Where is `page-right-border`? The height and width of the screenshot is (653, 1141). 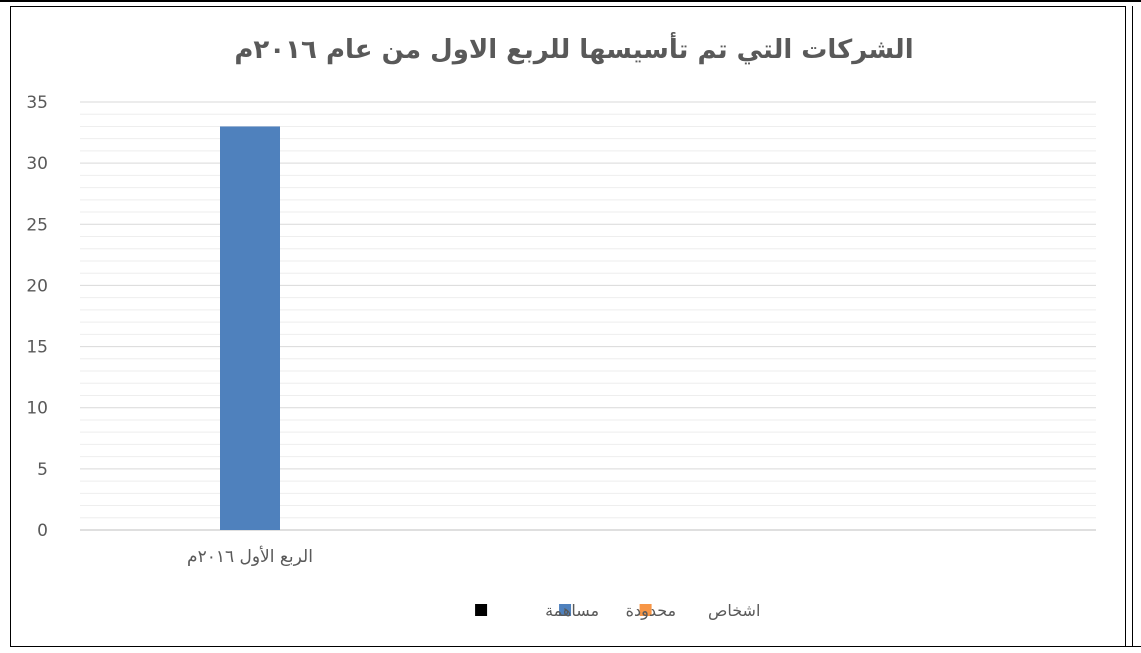
page-right-border is located at coordinates (1132, 326).